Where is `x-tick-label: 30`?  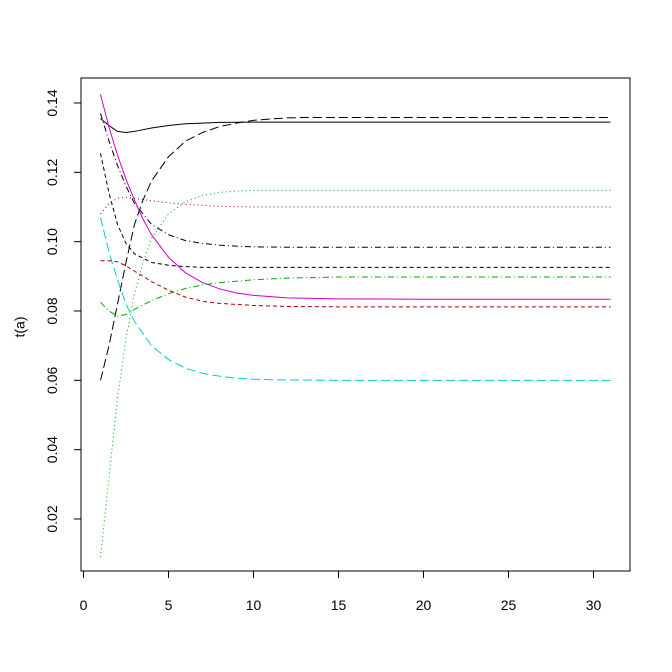 x-tick-label: 30 is located at coordinates (594, 605).